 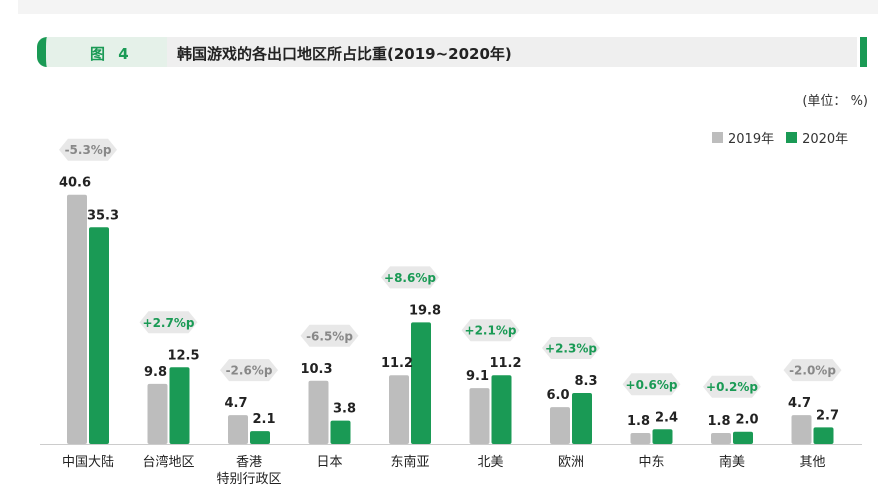 I want to click on value-label-2020: 2.7, so click(x=827, y=415).